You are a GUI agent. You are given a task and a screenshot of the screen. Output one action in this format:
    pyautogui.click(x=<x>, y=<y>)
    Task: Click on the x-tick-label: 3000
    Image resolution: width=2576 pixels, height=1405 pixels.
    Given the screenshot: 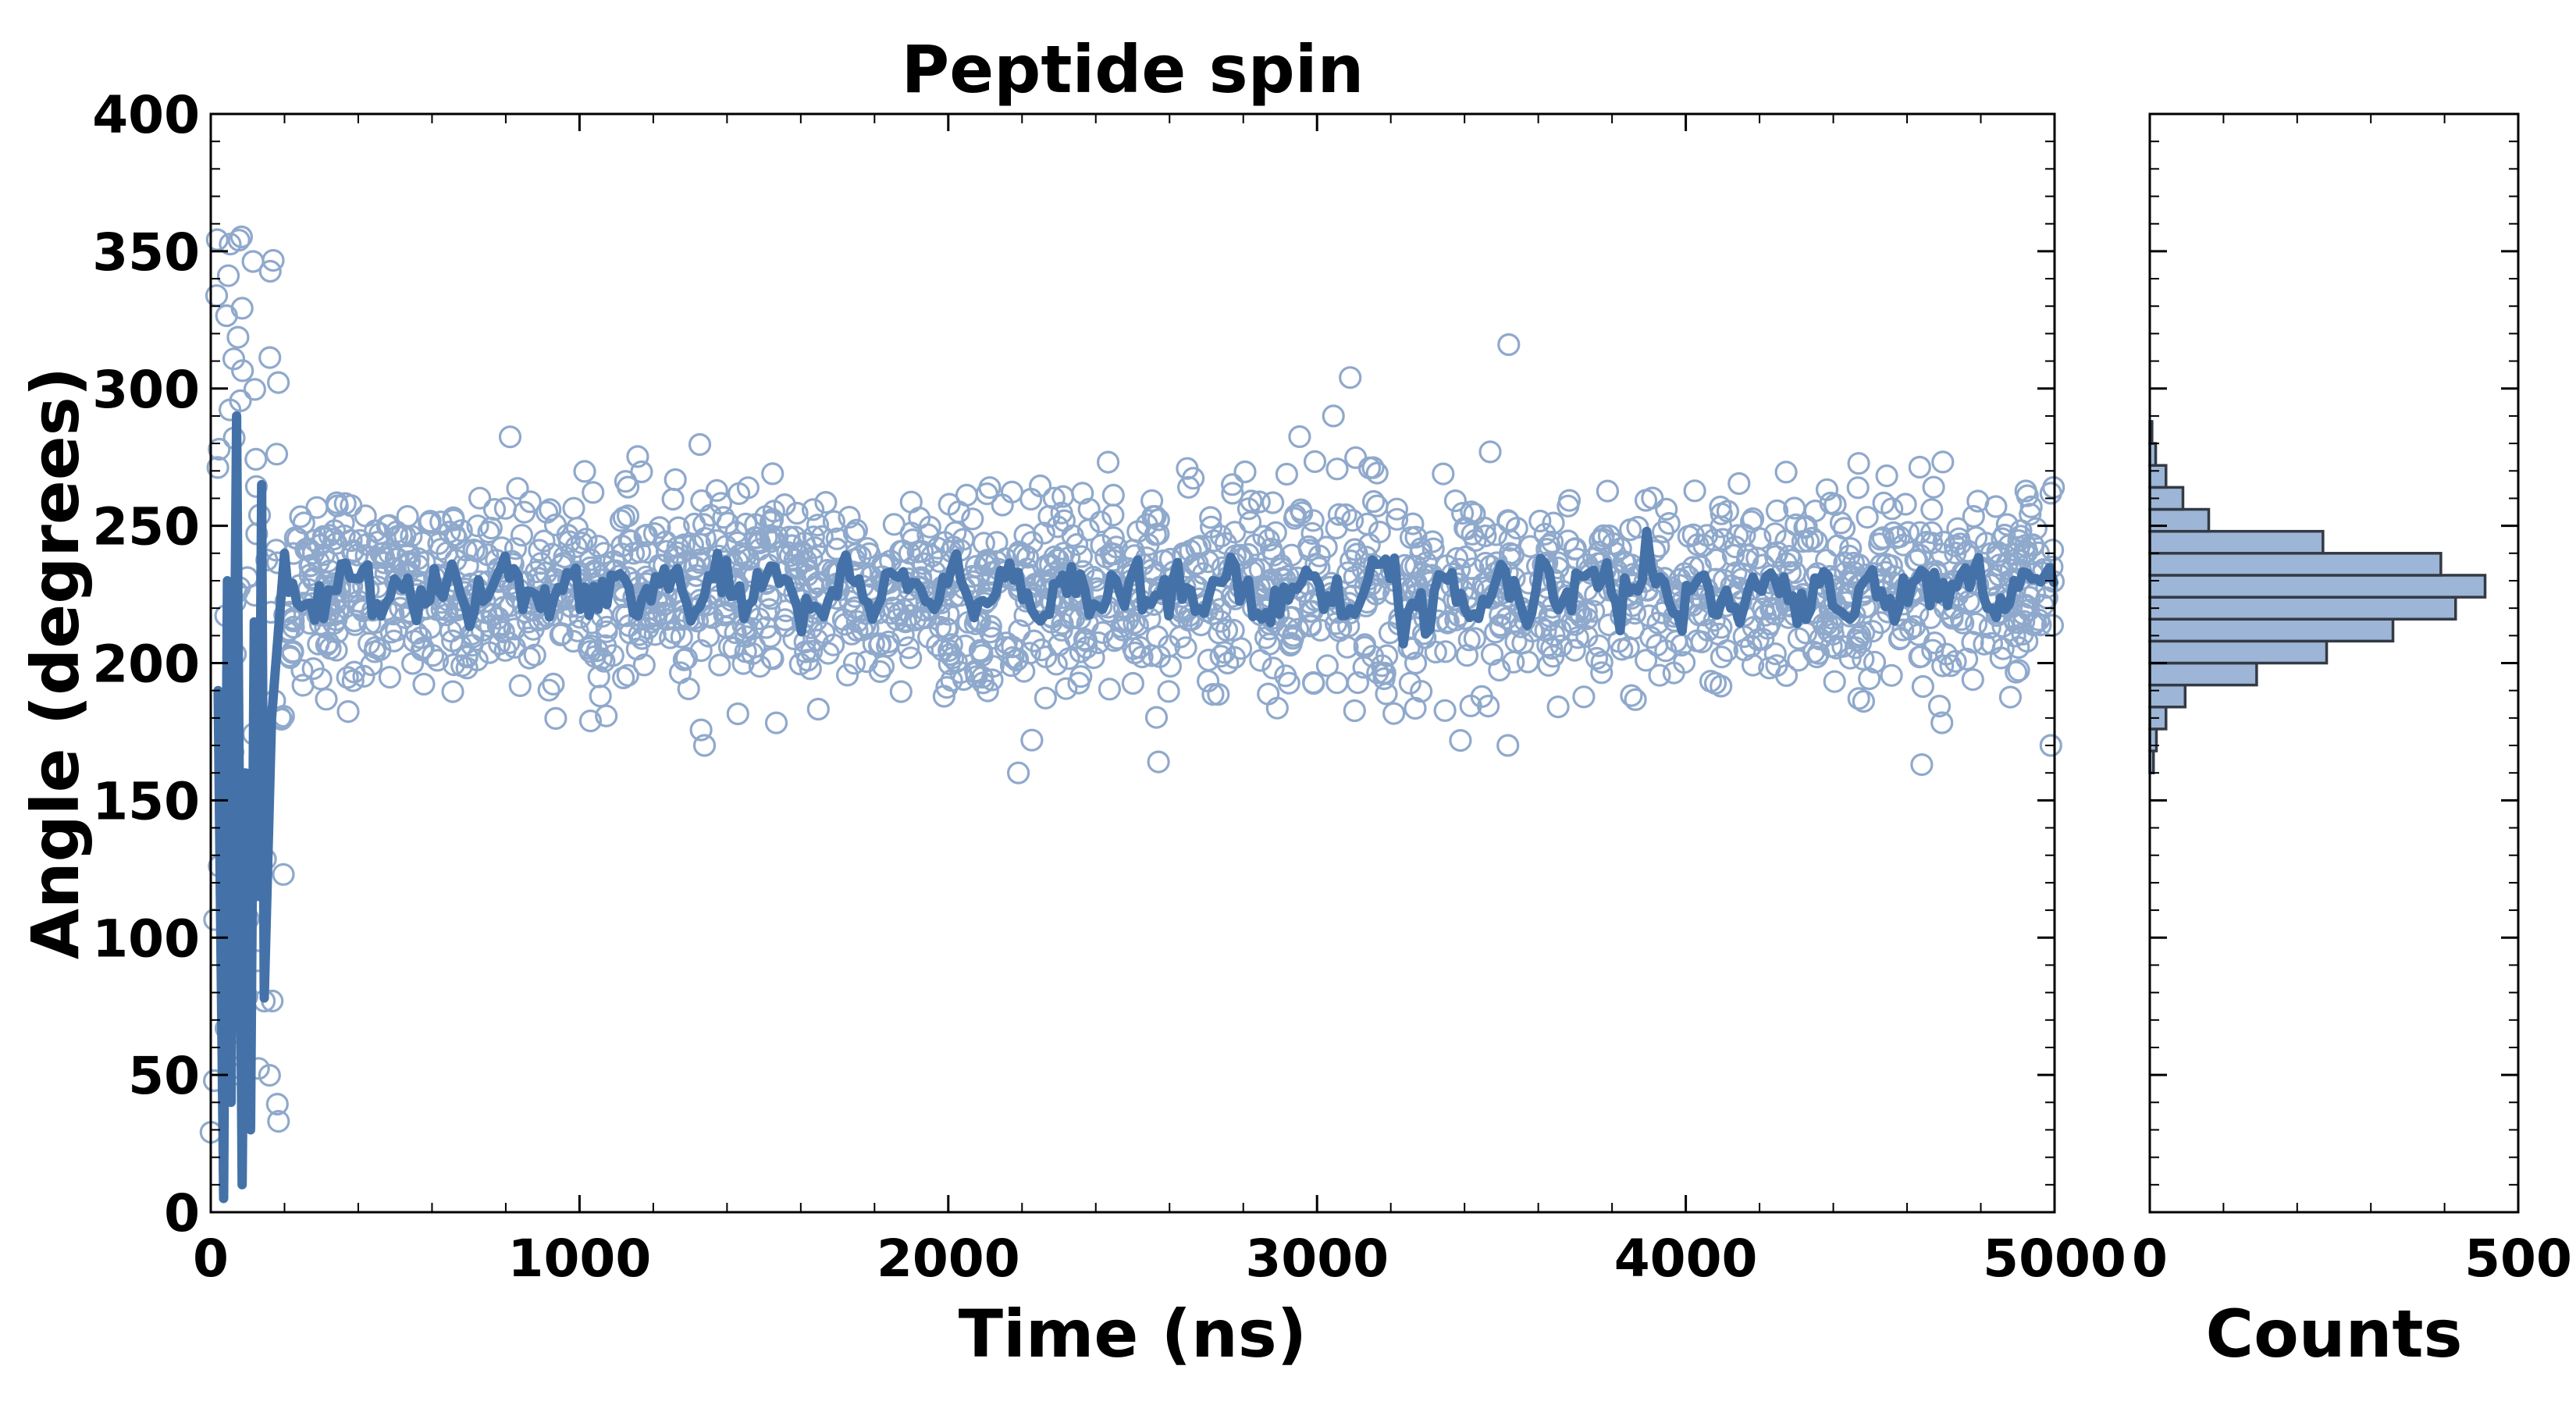 What is the action you would take?
    pyautogui.click(x=1317, y=1259)
    